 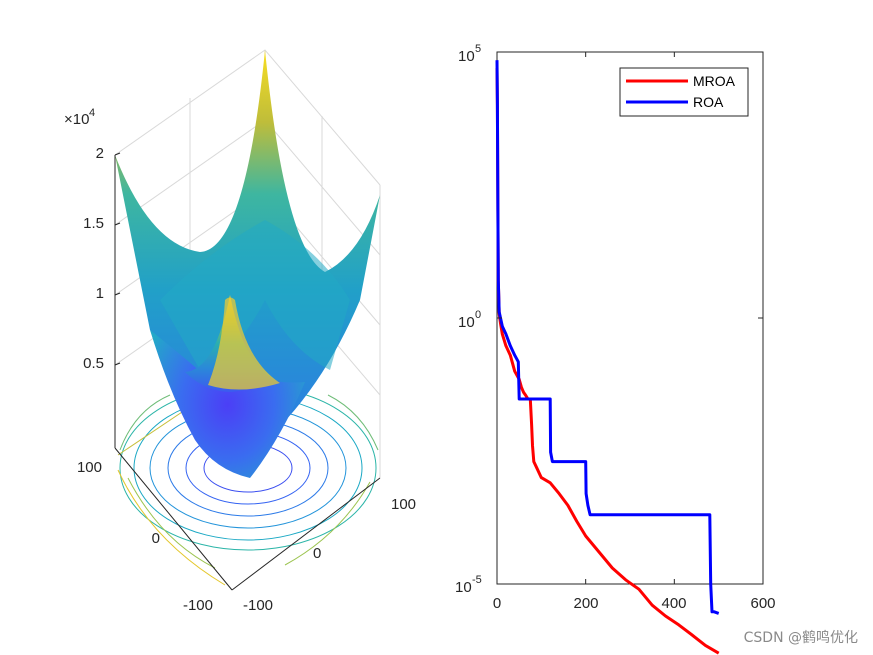 I want to click on y-tick-label: 10 -5, so click(x=468, y=585).